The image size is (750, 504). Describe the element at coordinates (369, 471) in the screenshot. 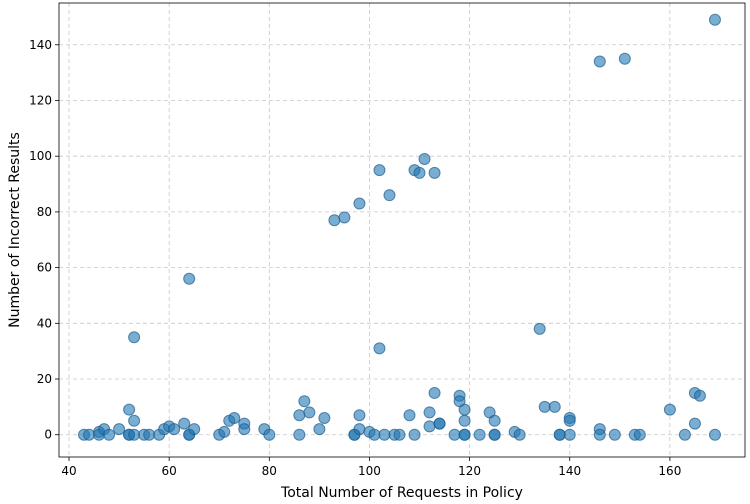

I see `x-tick-label: 100` at that location.